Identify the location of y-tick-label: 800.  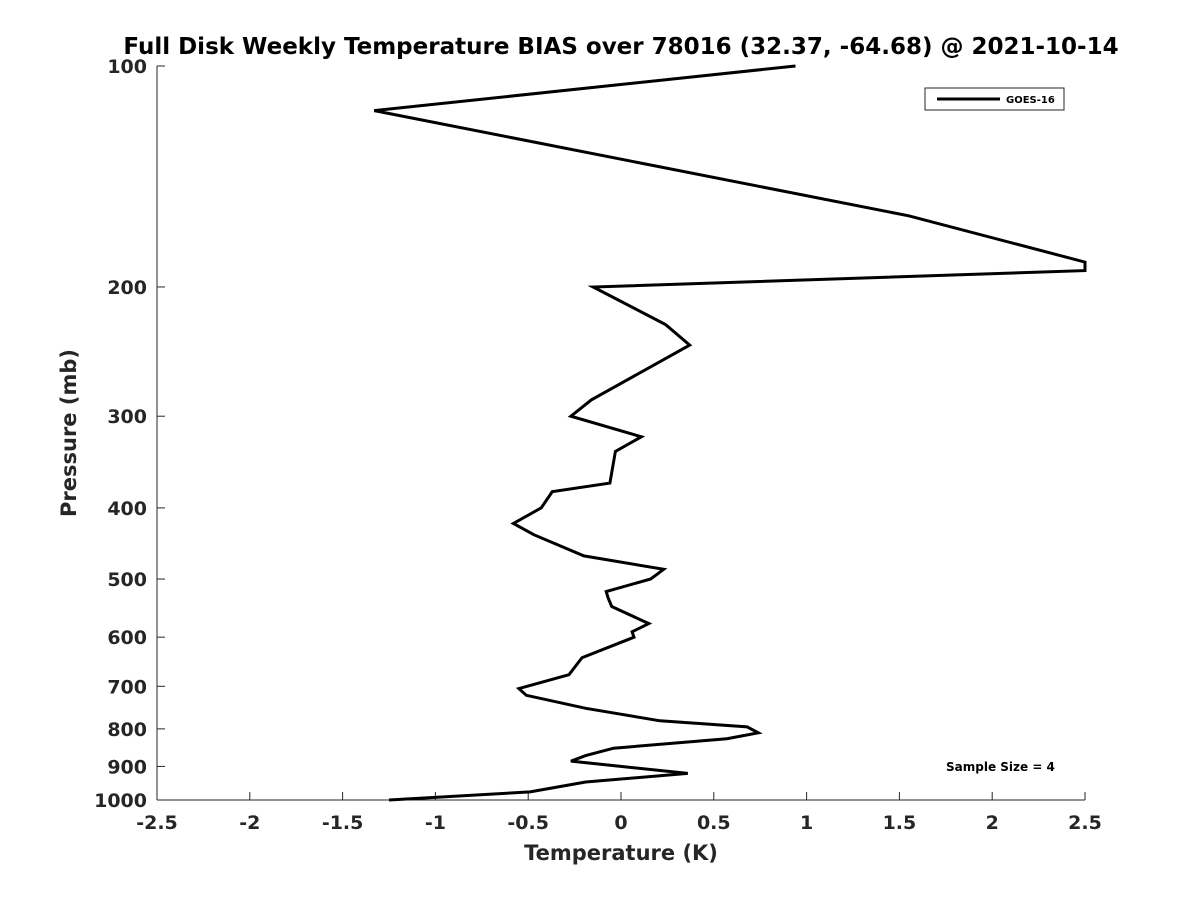
(127, 730).